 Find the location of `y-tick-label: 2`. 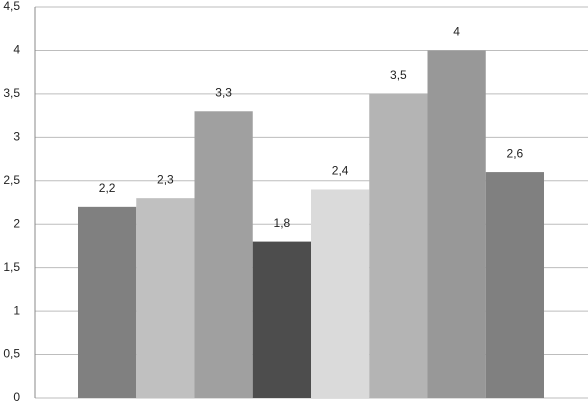

y-tick-label: 2 is located at coordinates (16, 223).